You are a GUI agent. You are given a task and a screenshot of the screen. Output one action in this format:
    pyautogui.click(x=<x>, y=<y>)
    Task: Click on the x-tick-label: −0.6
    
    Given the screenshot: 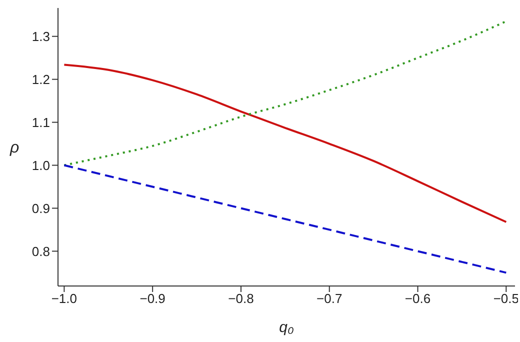 What is the action you would take?
    pyautogui.click(x=417, y=298)
    